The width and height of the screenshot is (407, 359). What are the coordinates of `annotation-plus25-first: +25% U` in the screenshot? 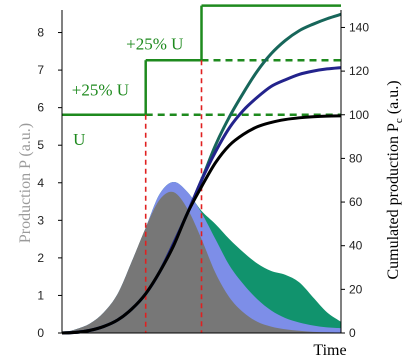 It's located at (100, 89).